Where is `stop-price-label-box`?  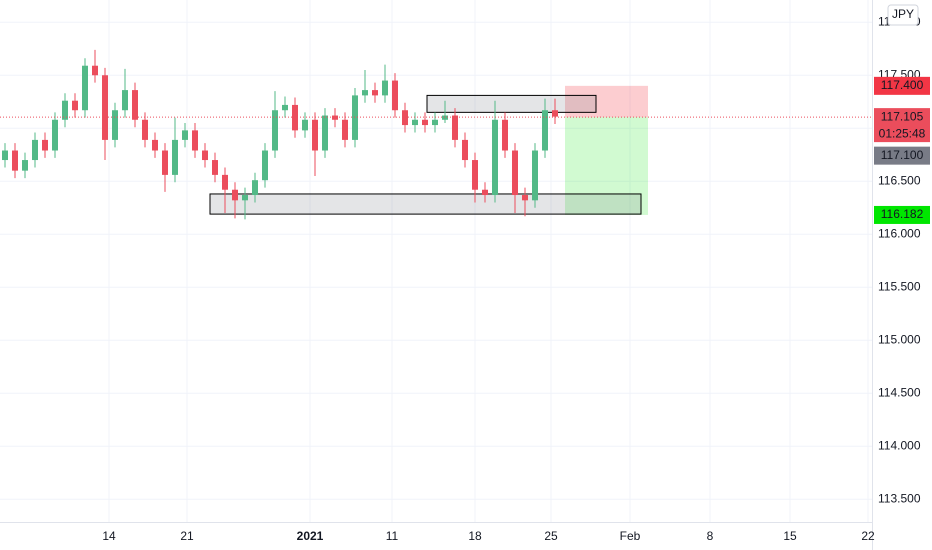
stop-price-label-box is located at coordinates (902, 85).